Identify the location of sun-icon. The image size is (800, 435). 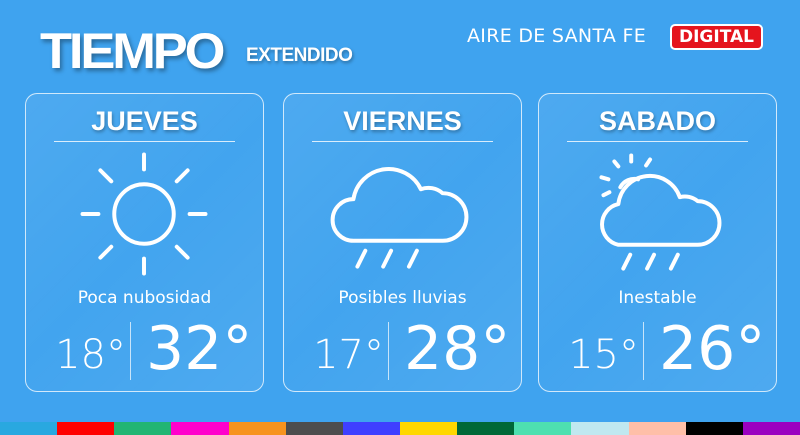
(144, 214).